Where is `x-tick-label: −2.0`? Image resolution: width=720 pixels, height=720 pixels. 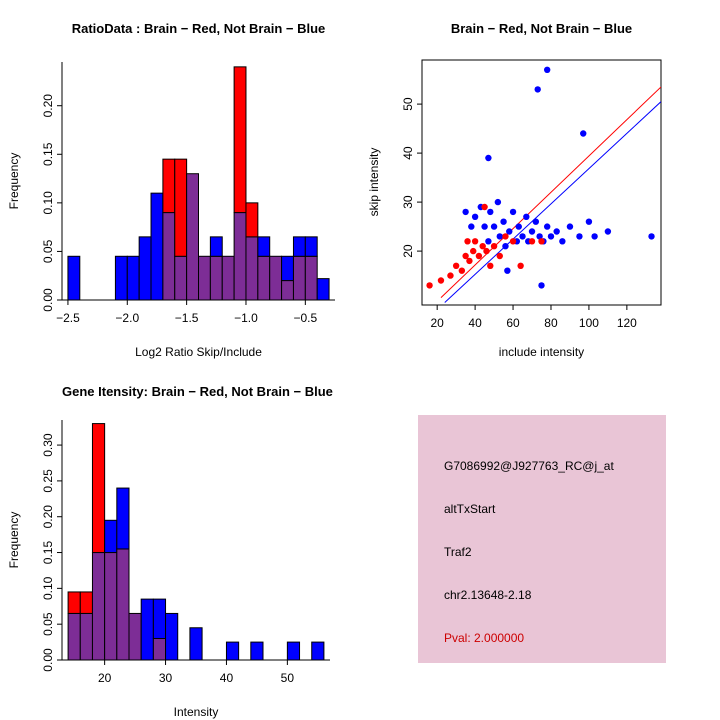
x-tick-label: −2.0 is located at coordinates (127, 318).